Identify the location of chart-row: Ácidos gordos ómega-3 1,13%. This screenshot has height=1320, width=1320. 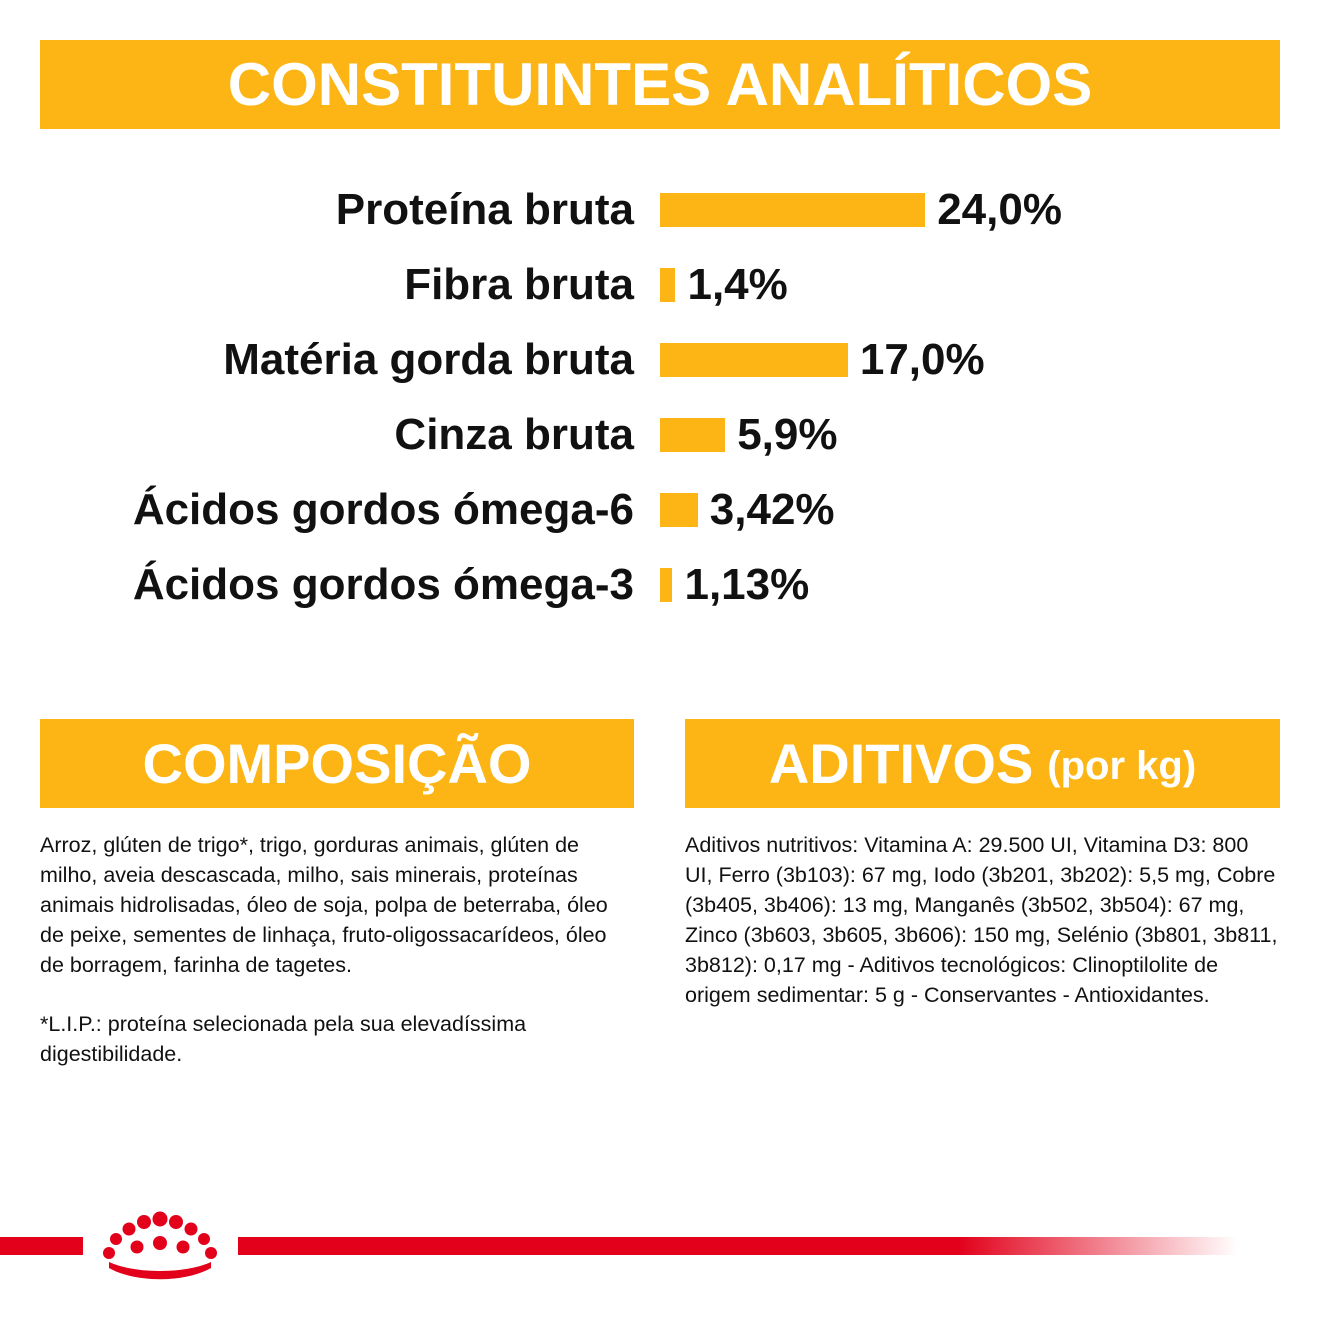
(660, 585).